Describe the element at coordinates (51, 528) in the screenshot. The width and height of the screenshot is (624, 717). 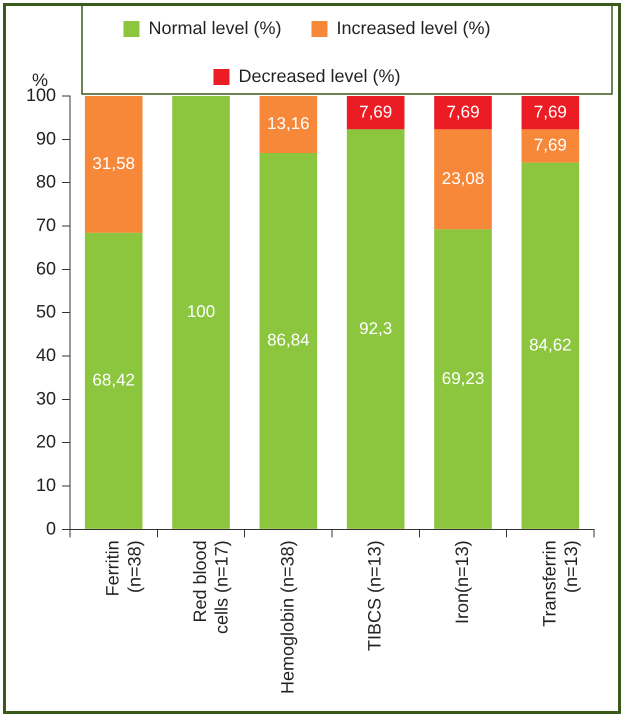
I see `y-tick-label: 0` at that location.